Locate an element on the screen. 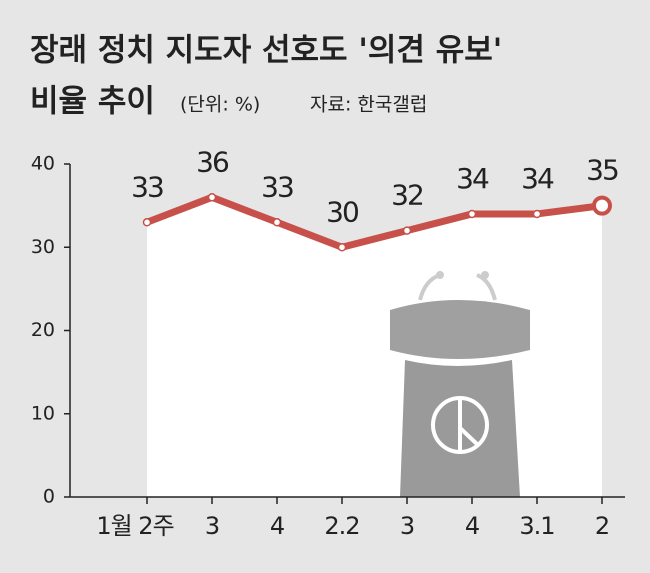 The image size is (650, 573). chart-title: 장래 정치 지도자 선호도 '의견 유보' is located at coordinates (266, 51).